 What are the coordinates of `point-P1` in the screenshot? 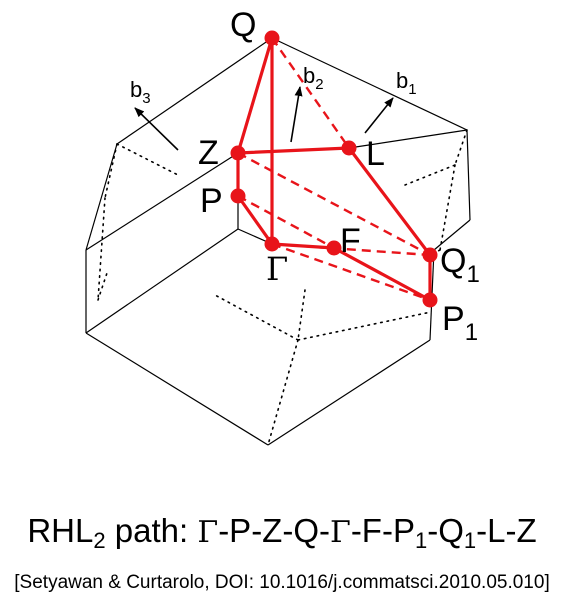 It's located at (430, 300).